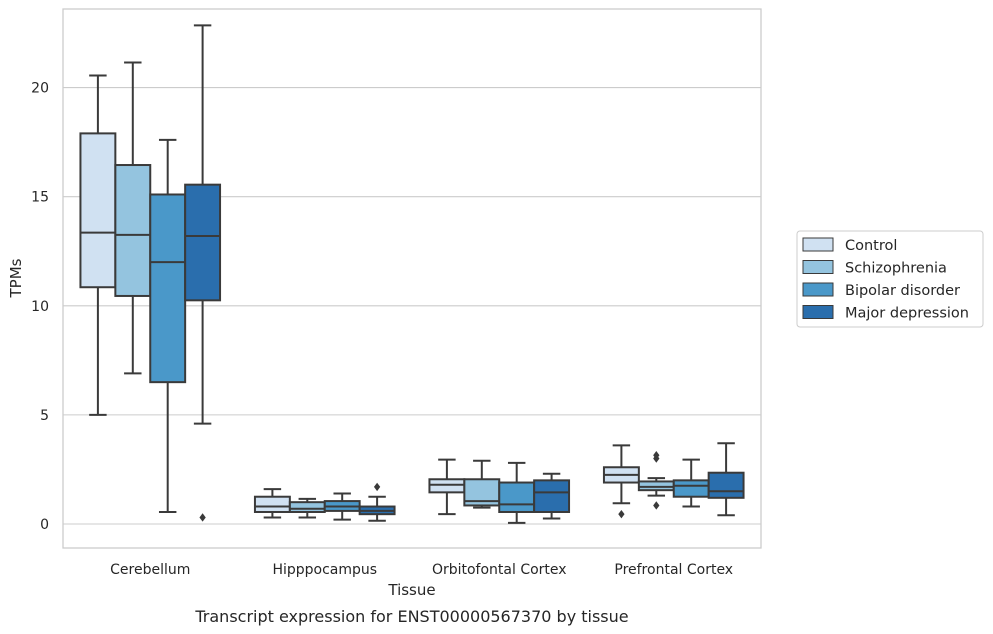  I want to click on legend-label: Bipolar disorder, so click(902, 291).